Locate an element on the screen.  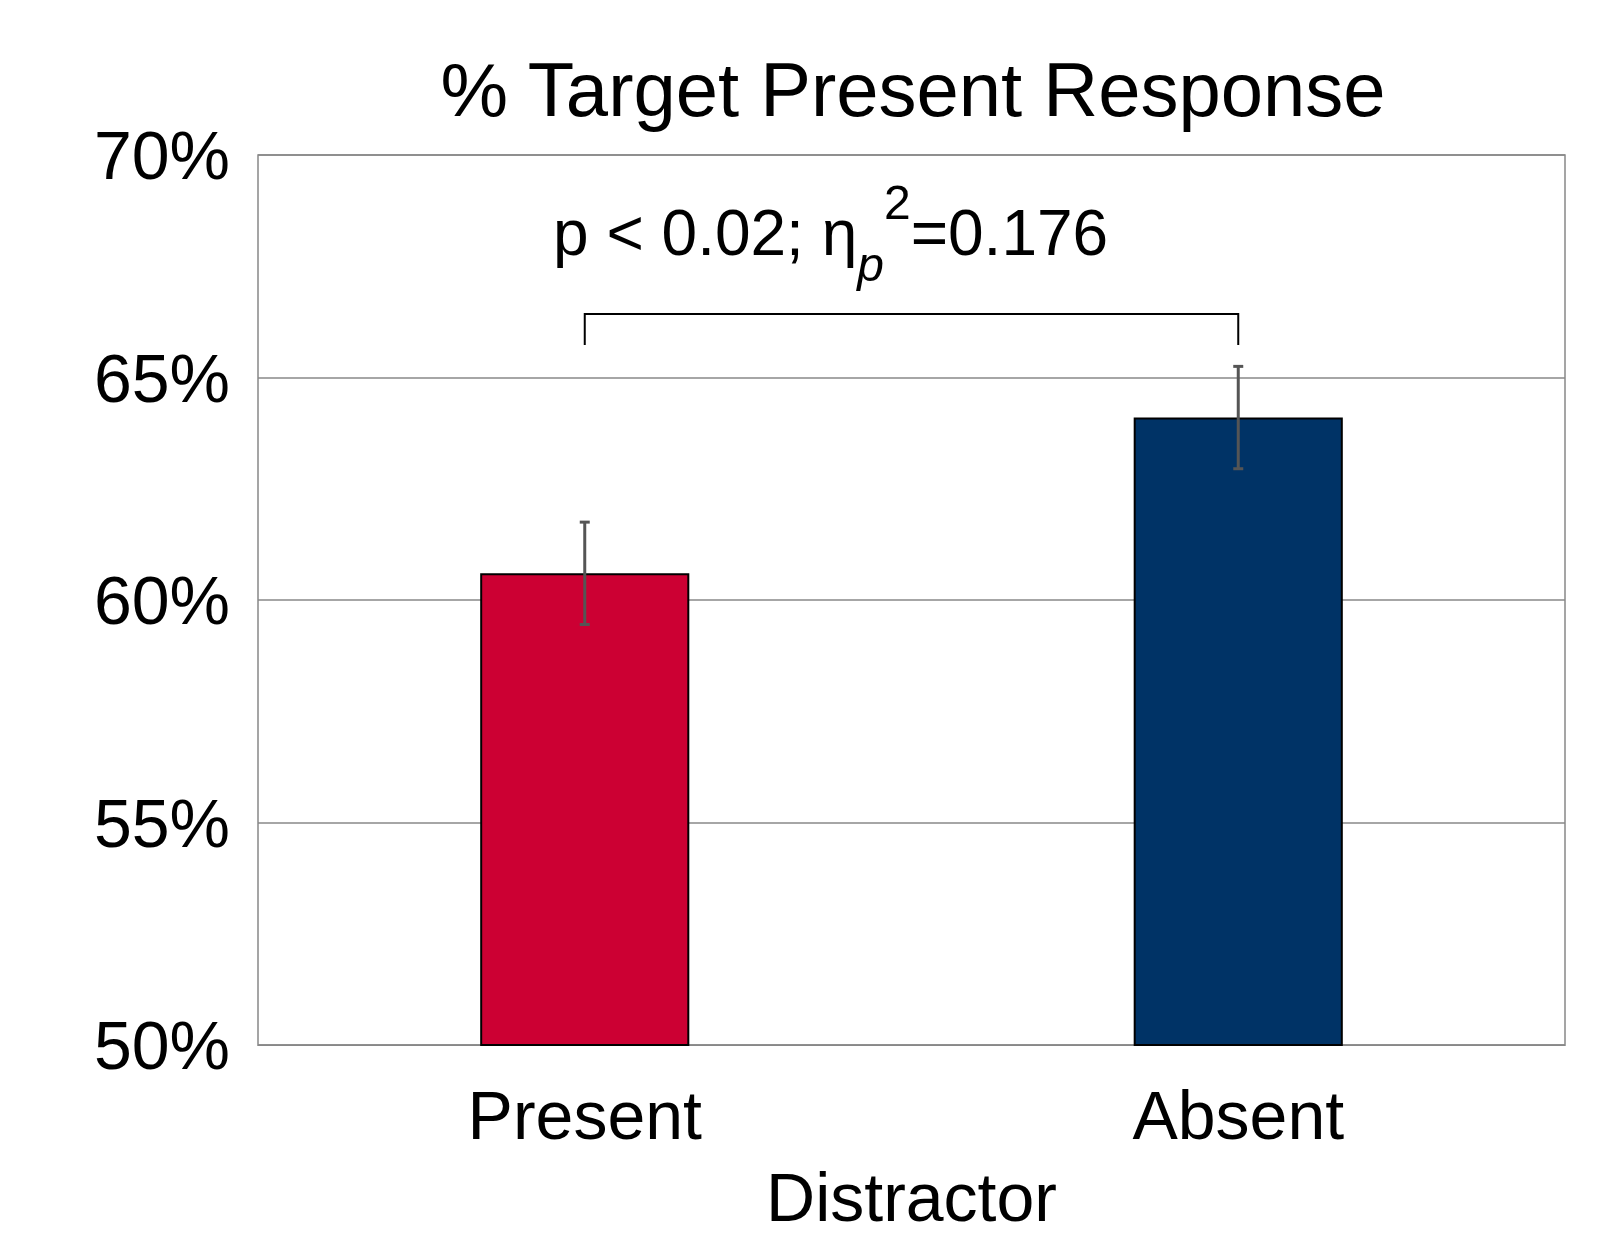
y-tick-label: 70% is located at coordinates (161, 155).